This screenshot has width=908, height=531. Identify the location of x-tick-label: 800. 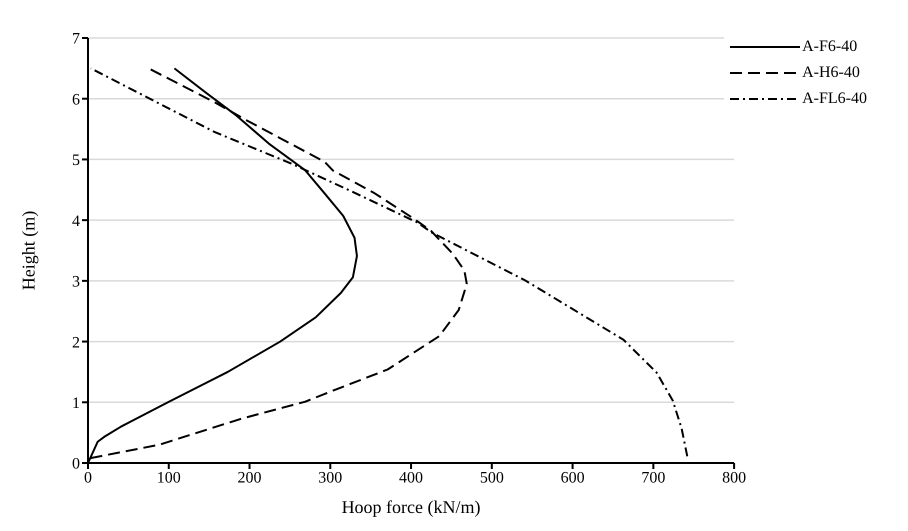
(734, 477).